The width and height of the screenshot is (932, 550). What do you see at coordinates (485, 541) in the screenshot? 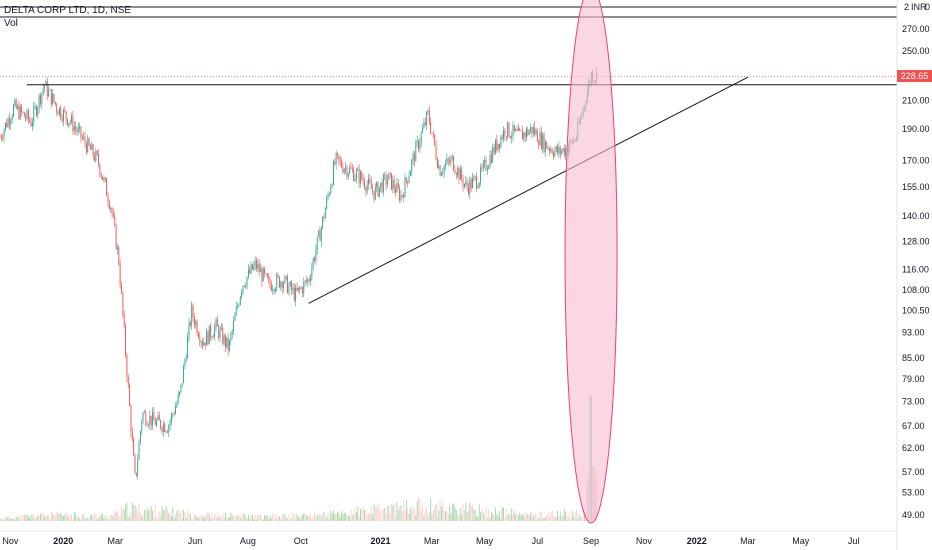
I see `time-tick-label: May` at bounding box center [485, 541].